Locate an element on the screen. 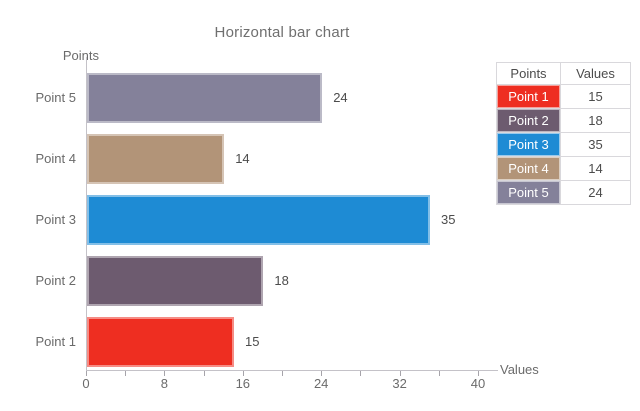 The image size is (640, 411). bar-value-label: 35 is located at coordinates (448, 219).